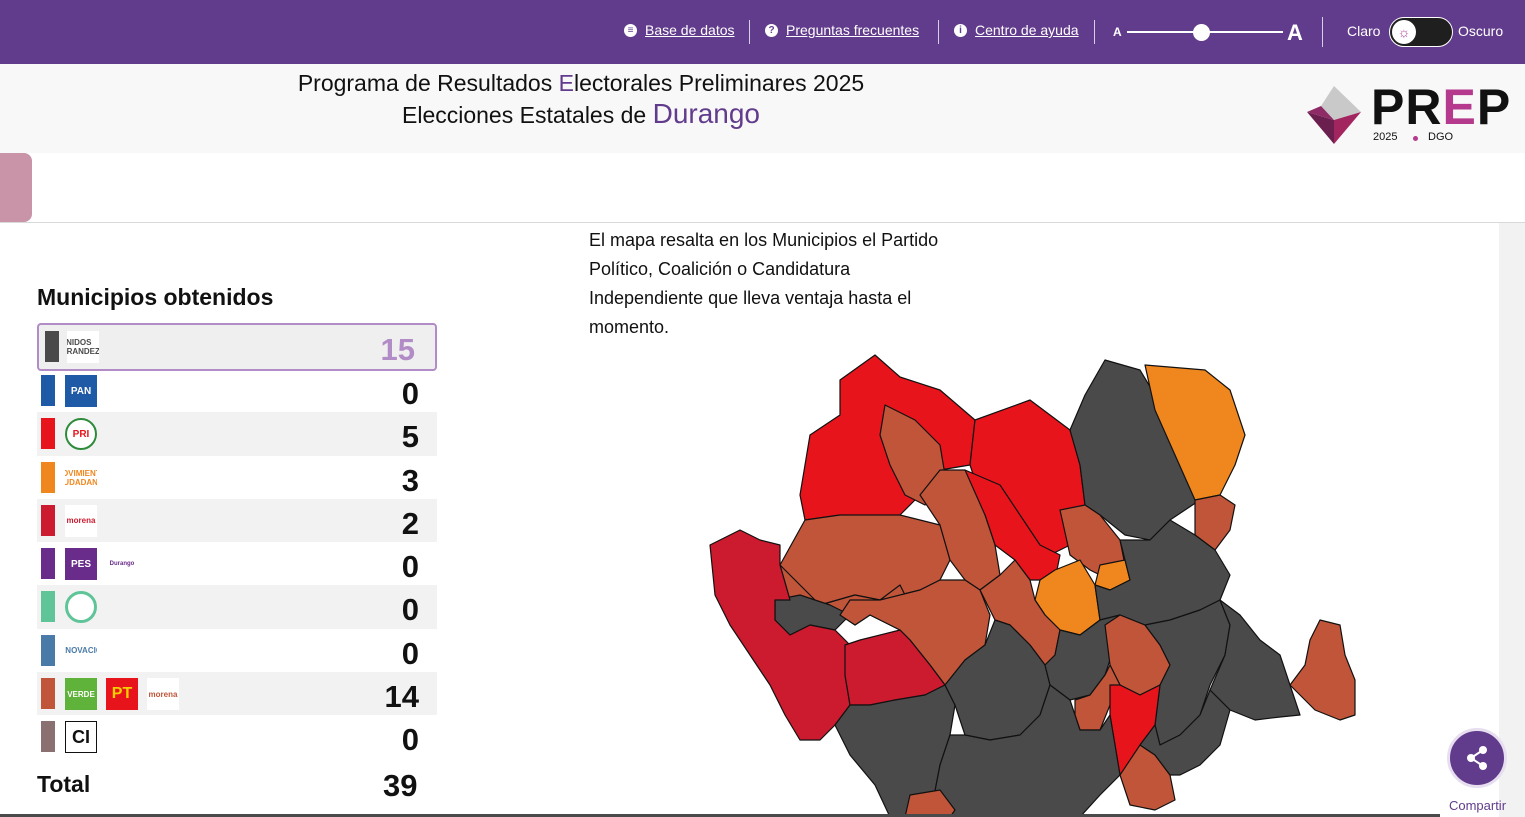 The width and height of the screenshot is (1525, 817). I want to click on party-logo: Durango, so click(122, 564).